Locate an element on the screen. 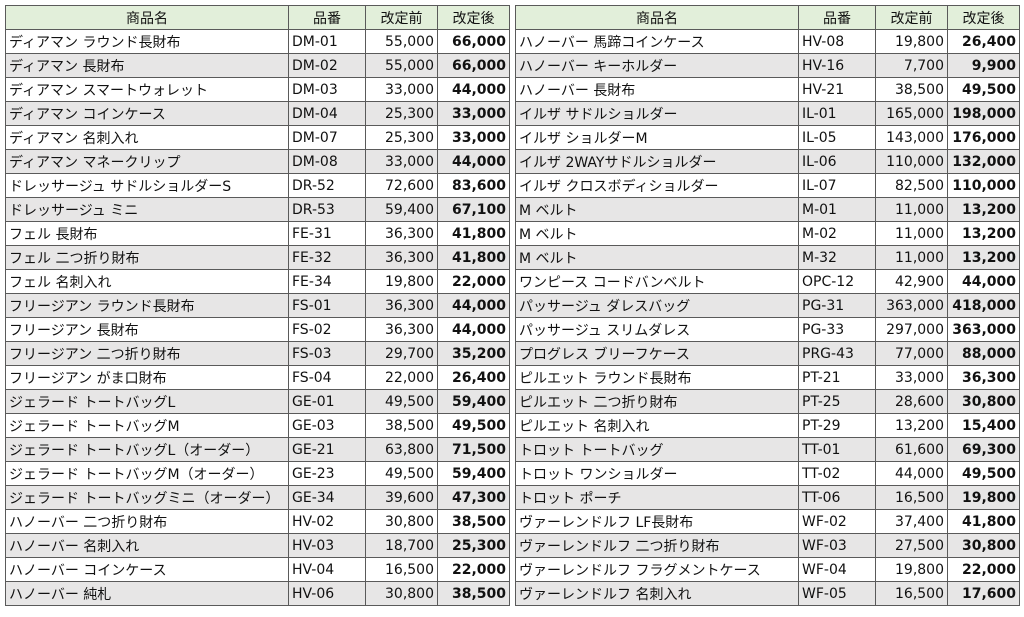  price-before: 49,500 is located at coordinates (401, 473).